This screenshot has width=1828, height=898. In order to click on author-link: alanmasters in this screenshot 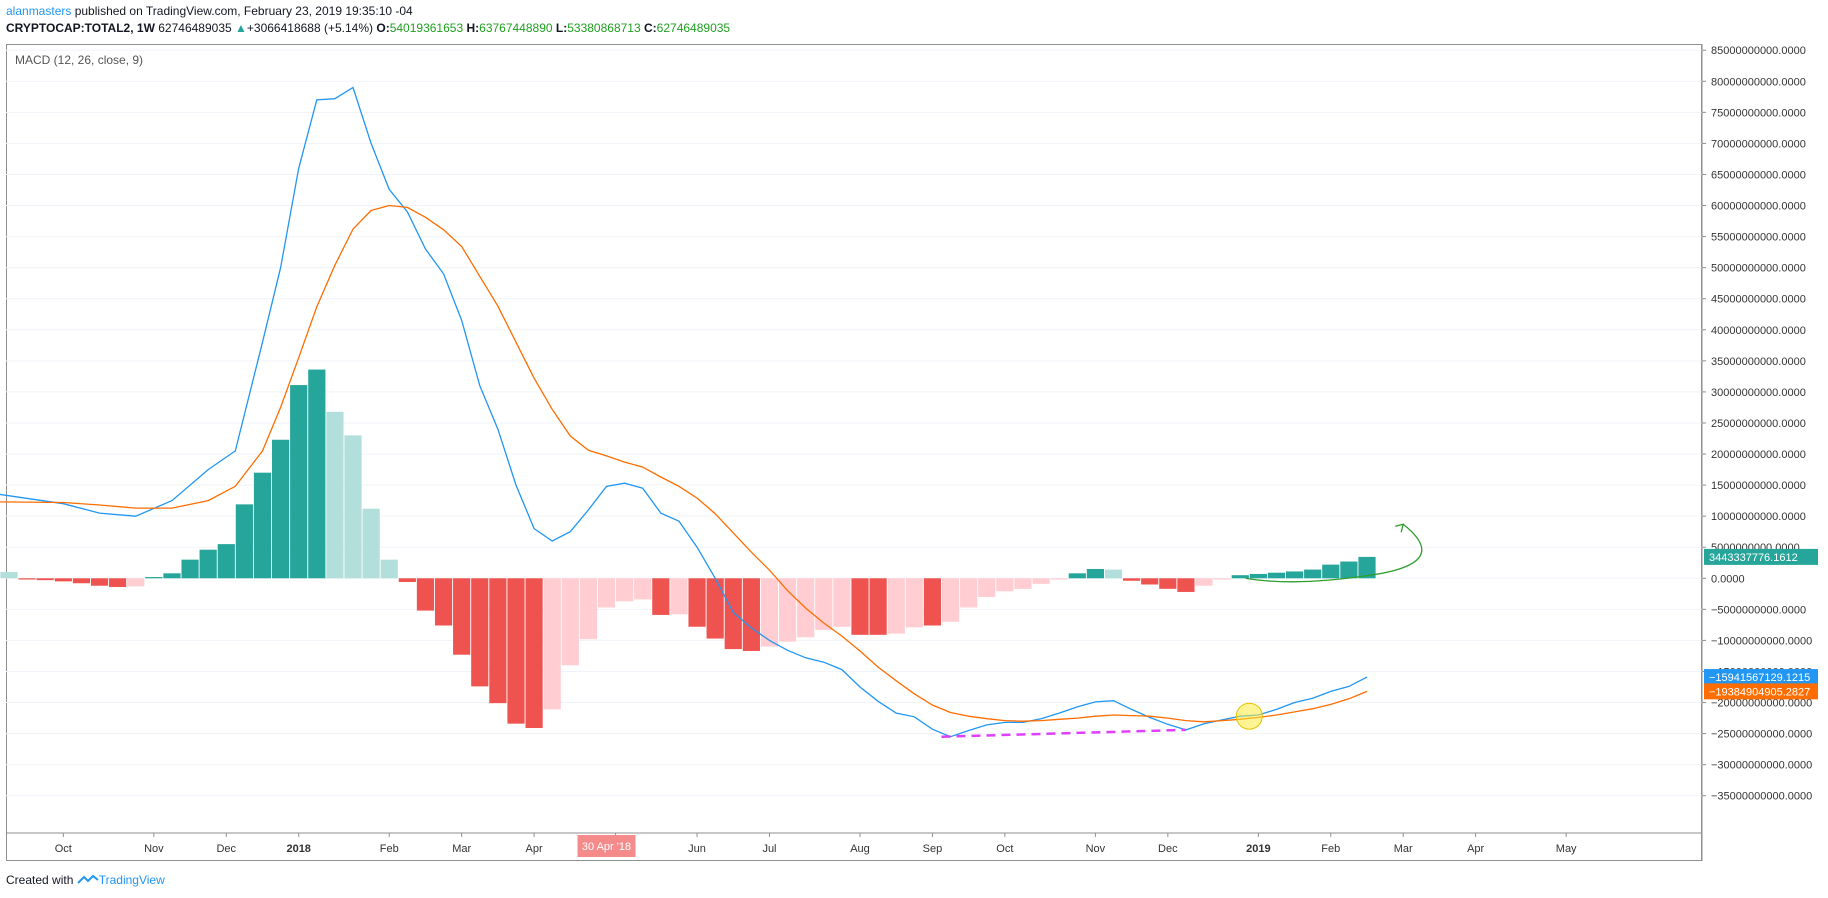, I will do `click(39, 11)`.